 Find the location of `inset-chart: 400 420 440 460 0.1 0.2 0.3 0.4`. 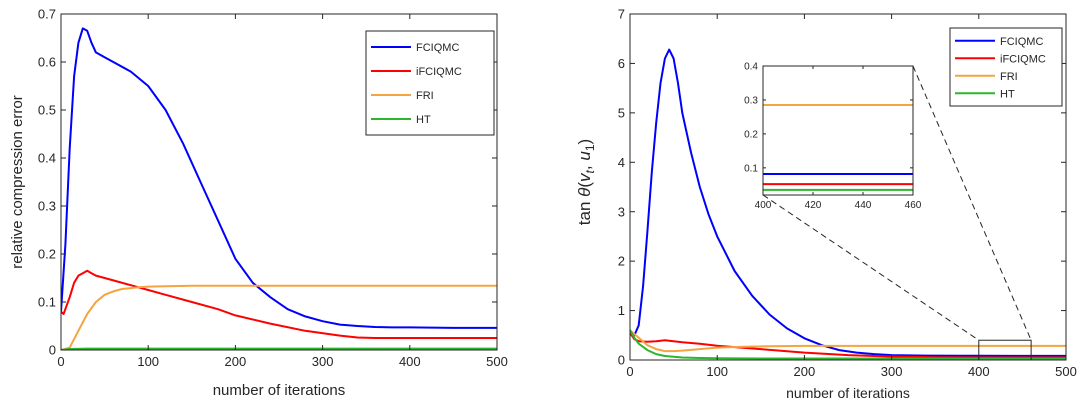

inset-chart: 400 420 440 460 0.1 0.2 0.3 0.4 is located at coordinates (833, 137).